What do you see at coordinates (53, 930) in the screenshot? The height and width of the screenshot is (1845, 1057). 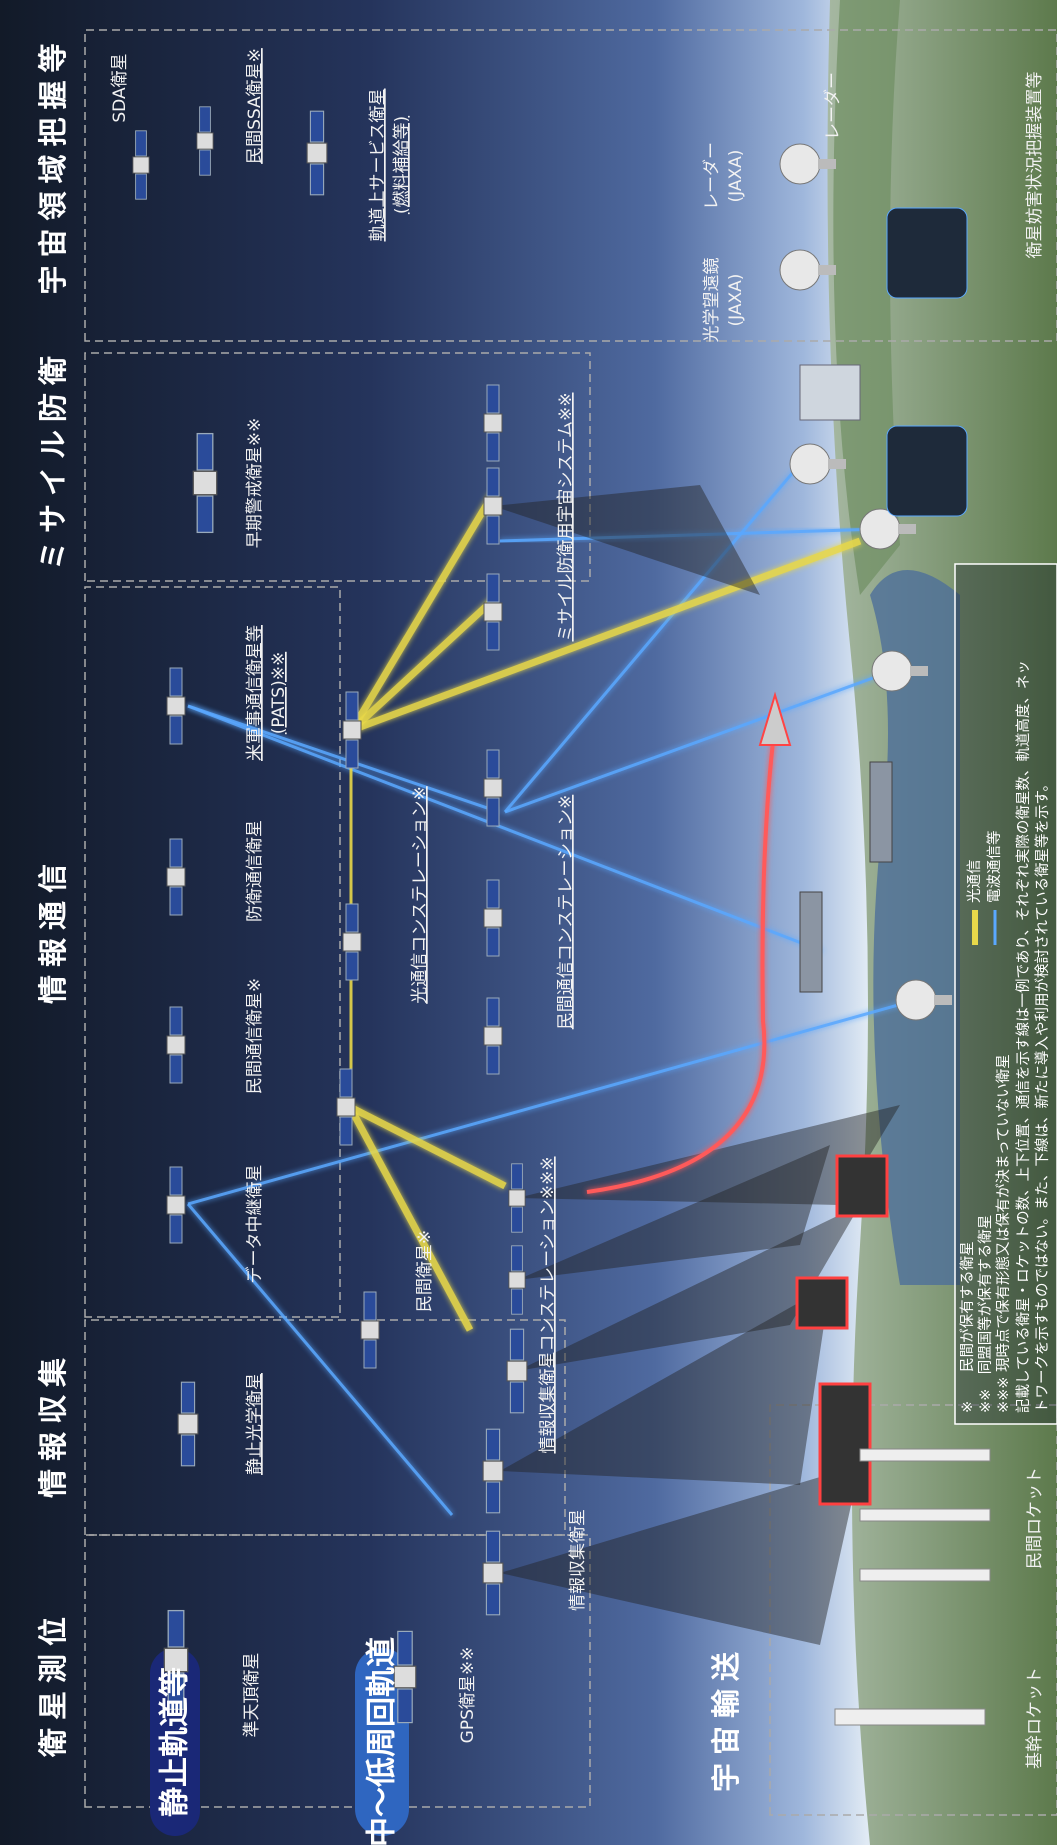 I see `section-heading: 情報通信` at bounding box center [53, 930].